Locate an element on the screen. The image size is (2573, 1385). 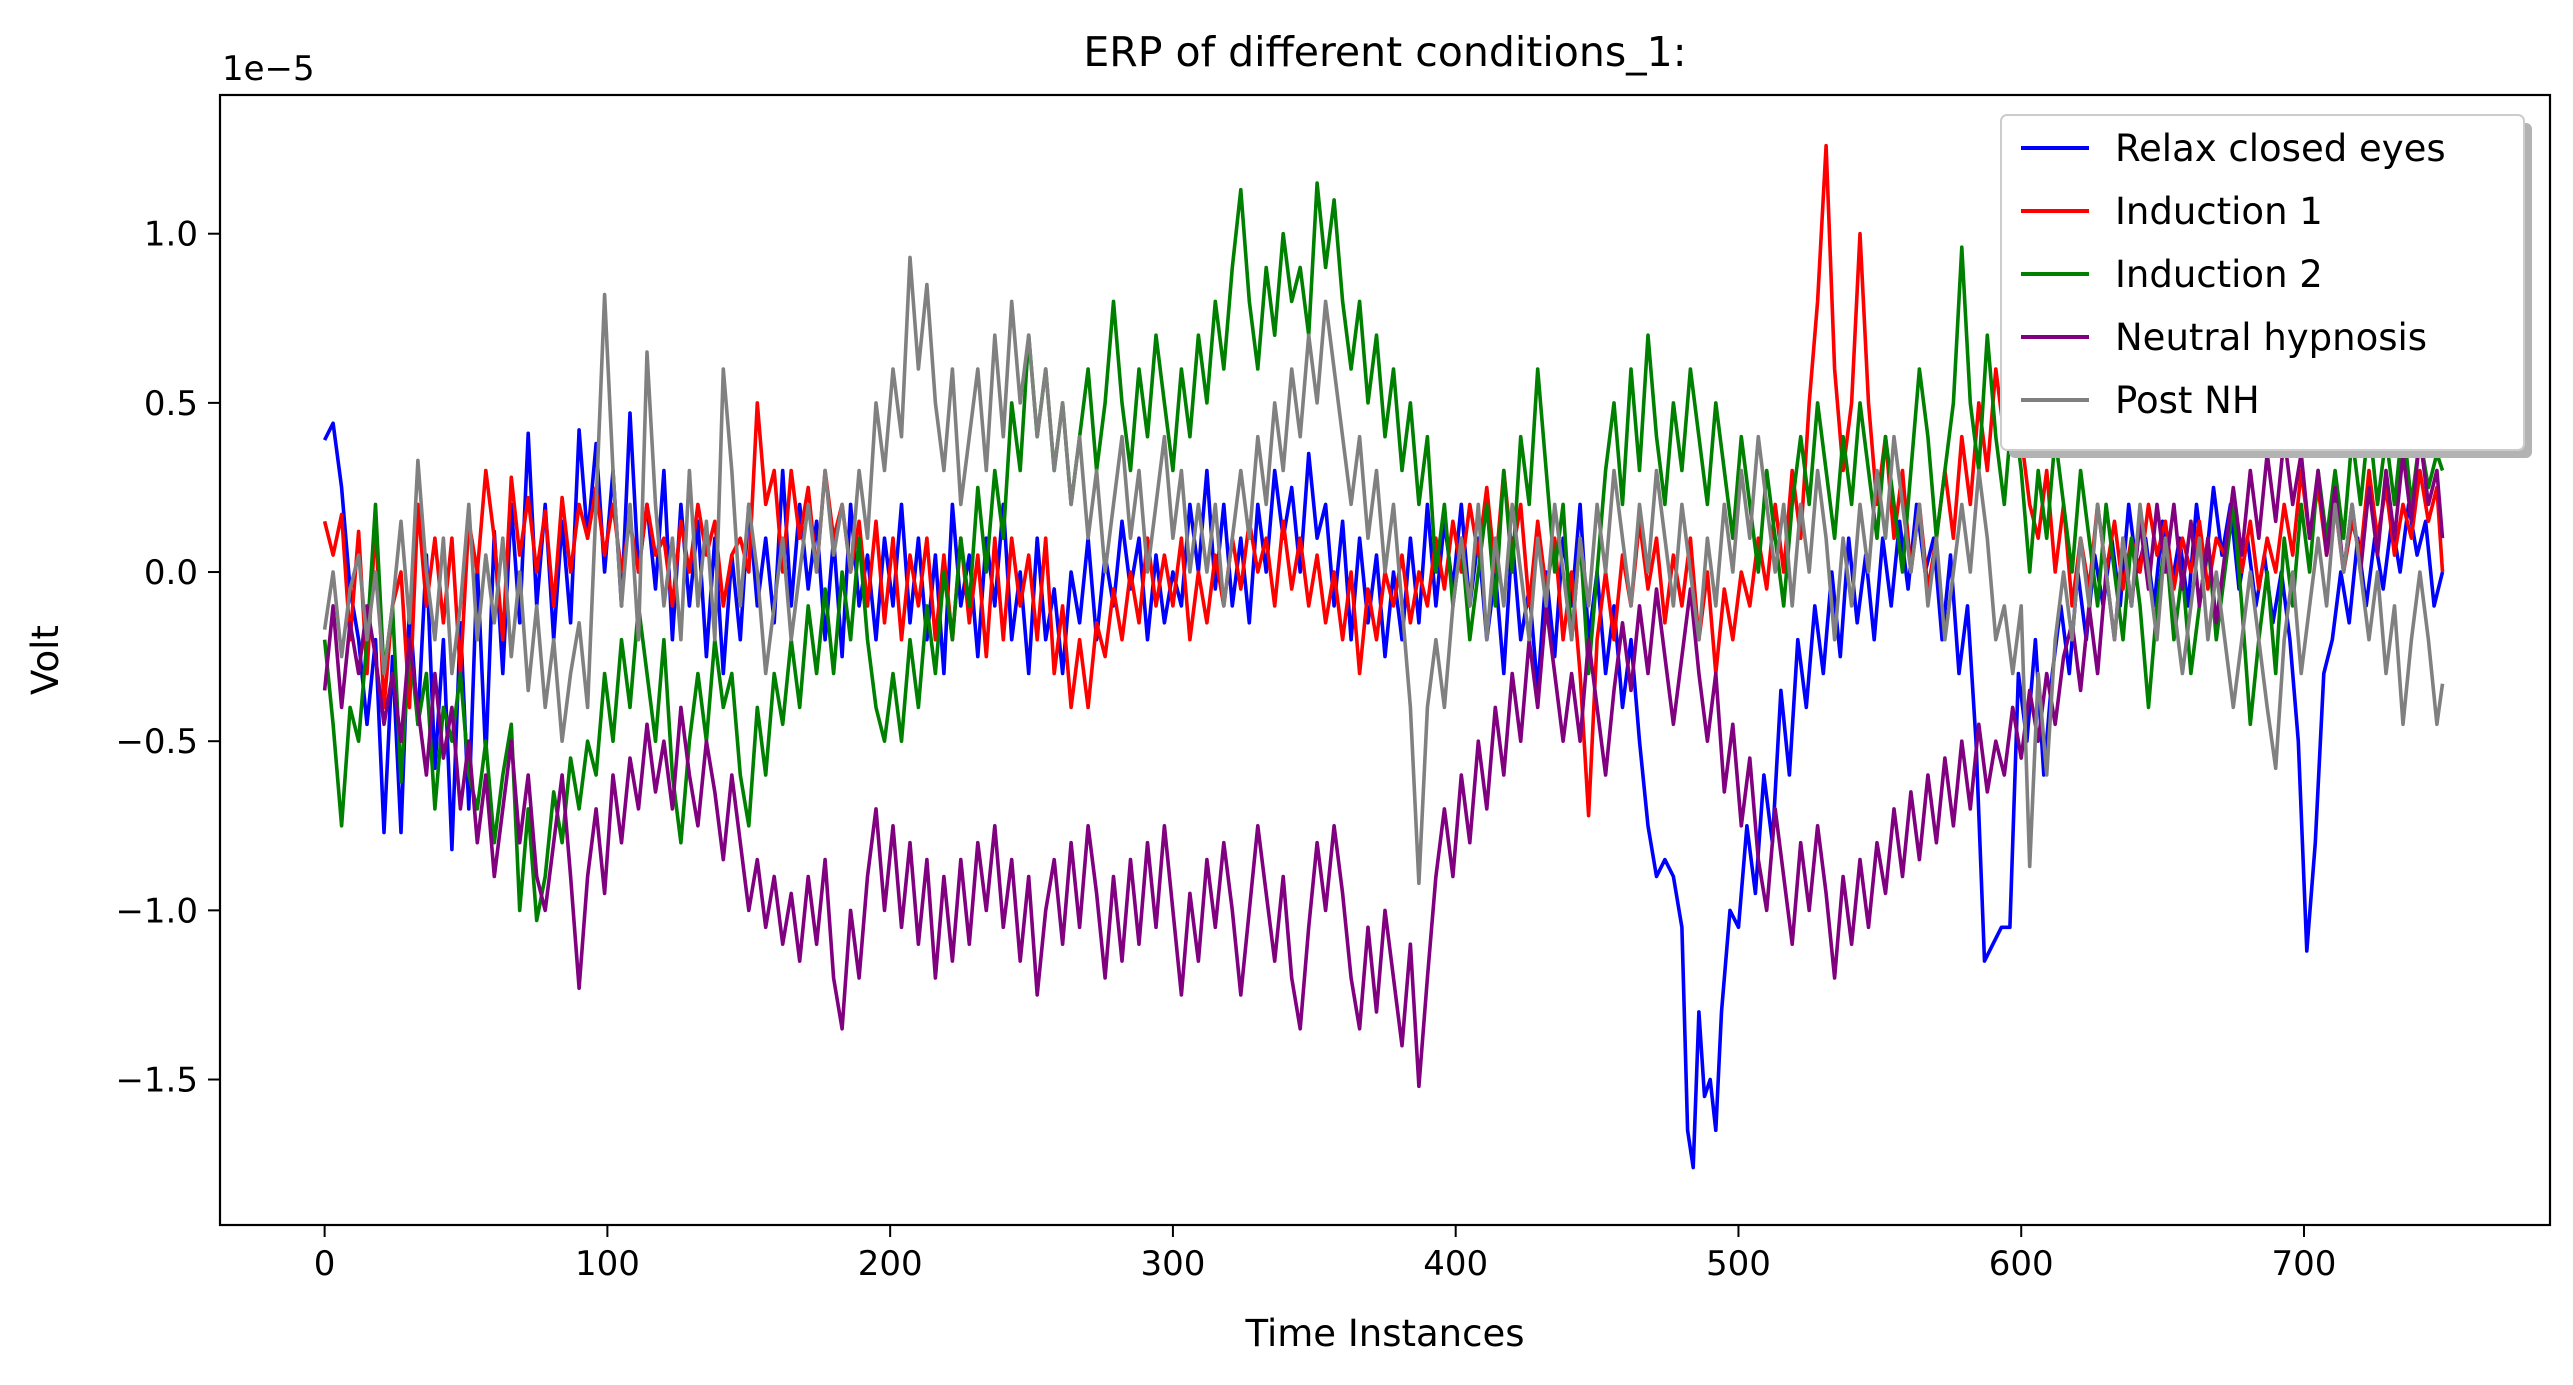
legend-box is located at coordinates (2262, 282).